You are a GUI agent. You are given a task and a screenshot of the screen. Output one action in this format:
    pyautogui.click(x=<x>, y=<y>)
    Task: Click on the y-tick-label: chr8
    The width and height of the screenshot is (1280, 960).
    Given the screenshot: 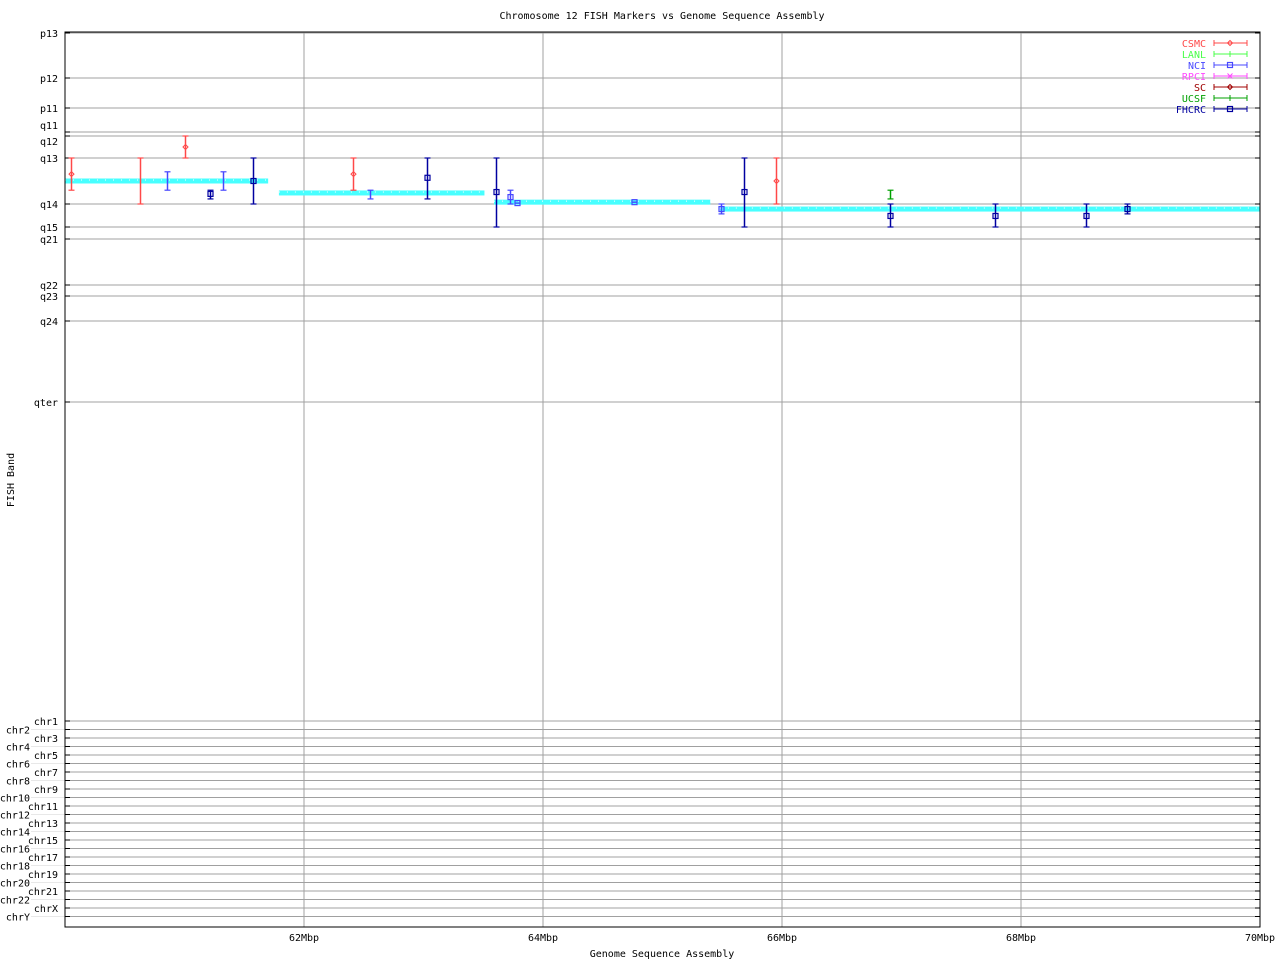 What is the action you would take?
    pyautogui.click(x=18, y=782)
    